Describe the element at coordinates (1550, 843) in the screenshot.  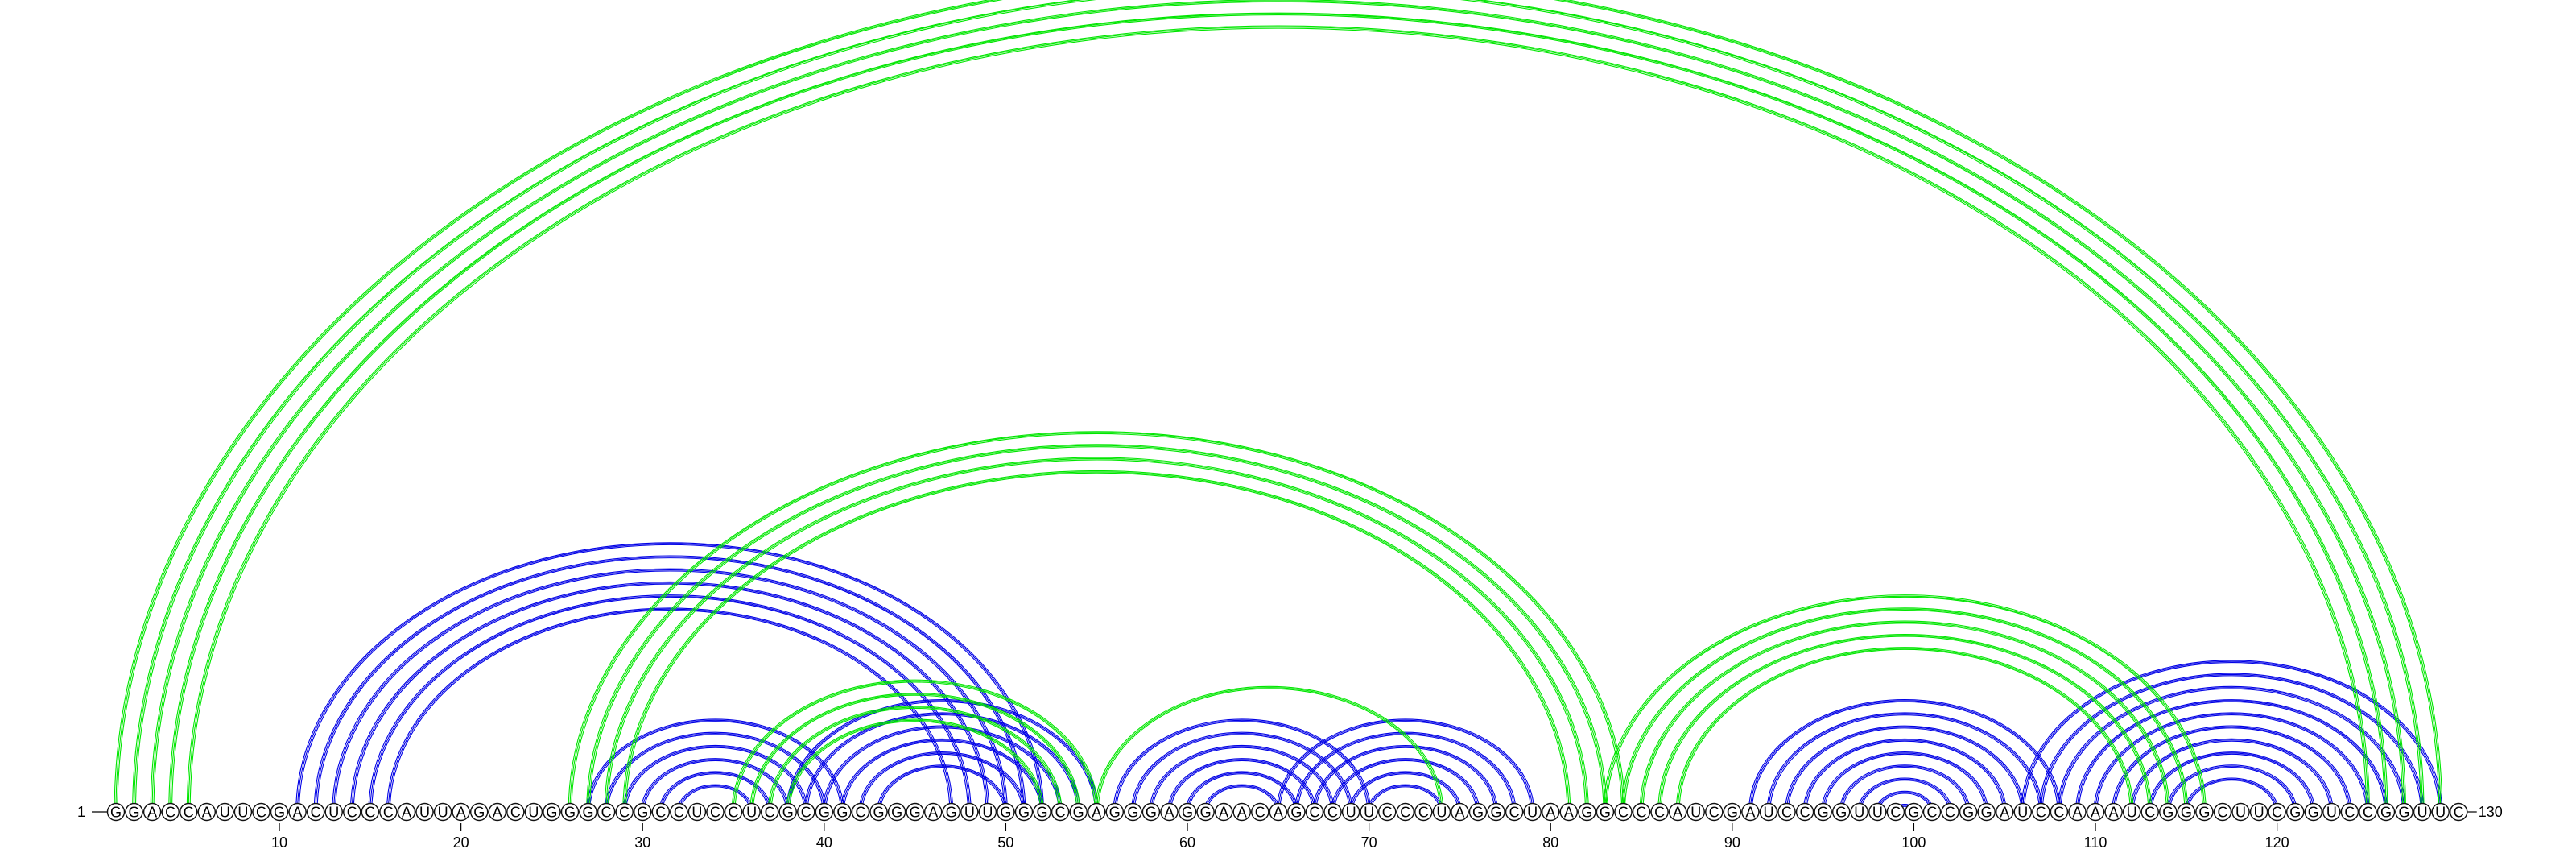
I see `tick-label: 80` at that location.